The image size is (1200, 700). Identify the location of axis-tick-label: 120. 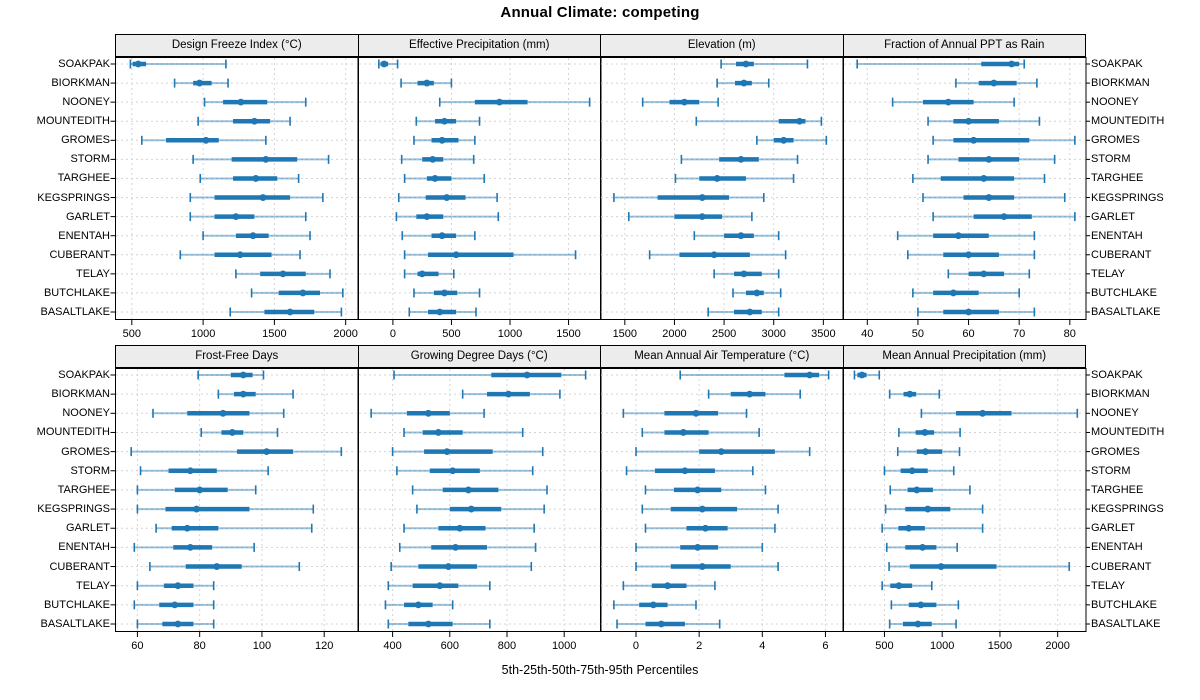
(324, 646).